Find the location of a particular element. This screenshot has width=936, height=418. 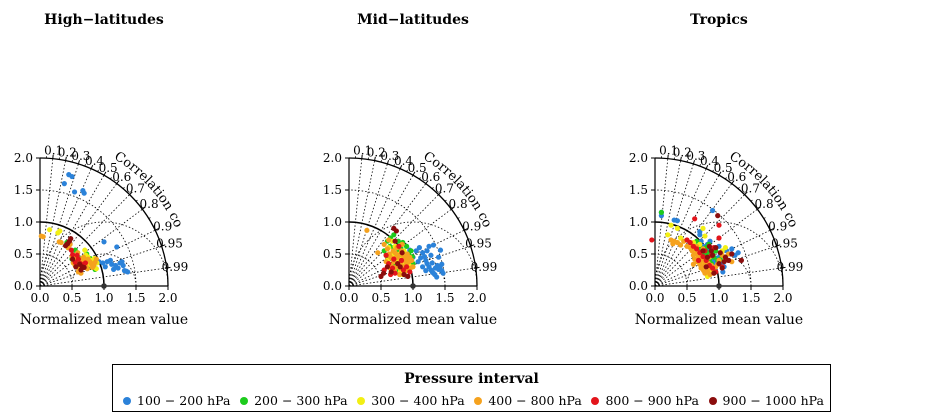

y-tick-label: 1.5 is located at coordinates (638, 190).